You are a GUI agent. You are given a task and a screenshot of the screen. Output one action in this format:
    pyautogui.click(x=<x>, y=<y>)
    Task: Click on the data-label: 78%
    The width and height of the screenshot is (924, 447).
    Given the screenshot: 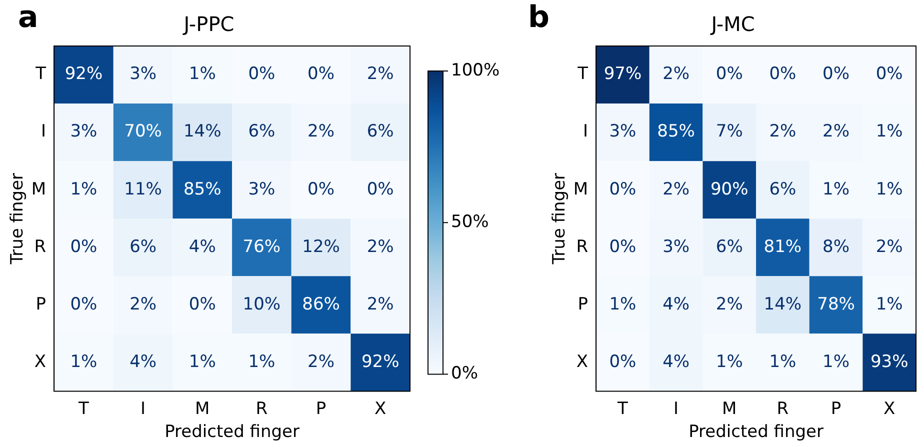 What is the action you would take?
    pyautogui.click(x=836, y=304)
    